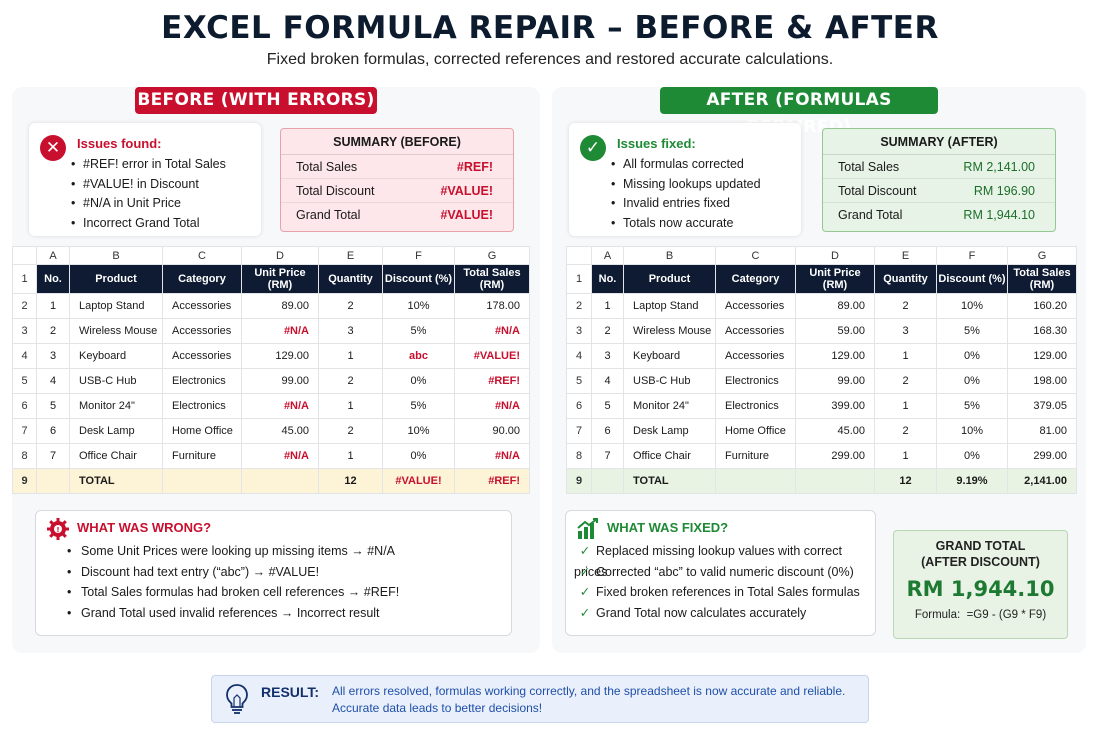 This screenshot has height=733, width=1100. I want to click on row-number: 9, so click(24, 481).